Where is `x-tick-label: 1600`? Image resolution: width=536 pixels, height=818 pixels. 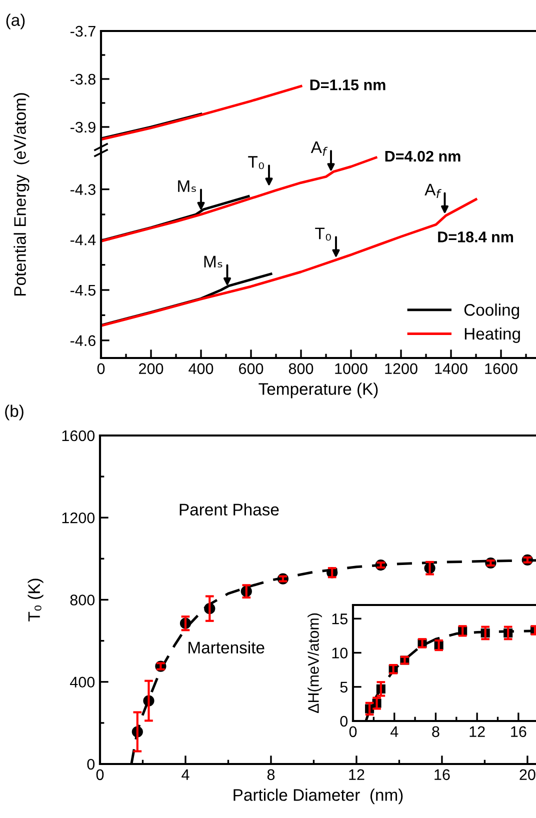 x-tick-label: 1600 is located at coordinates (501, 368).